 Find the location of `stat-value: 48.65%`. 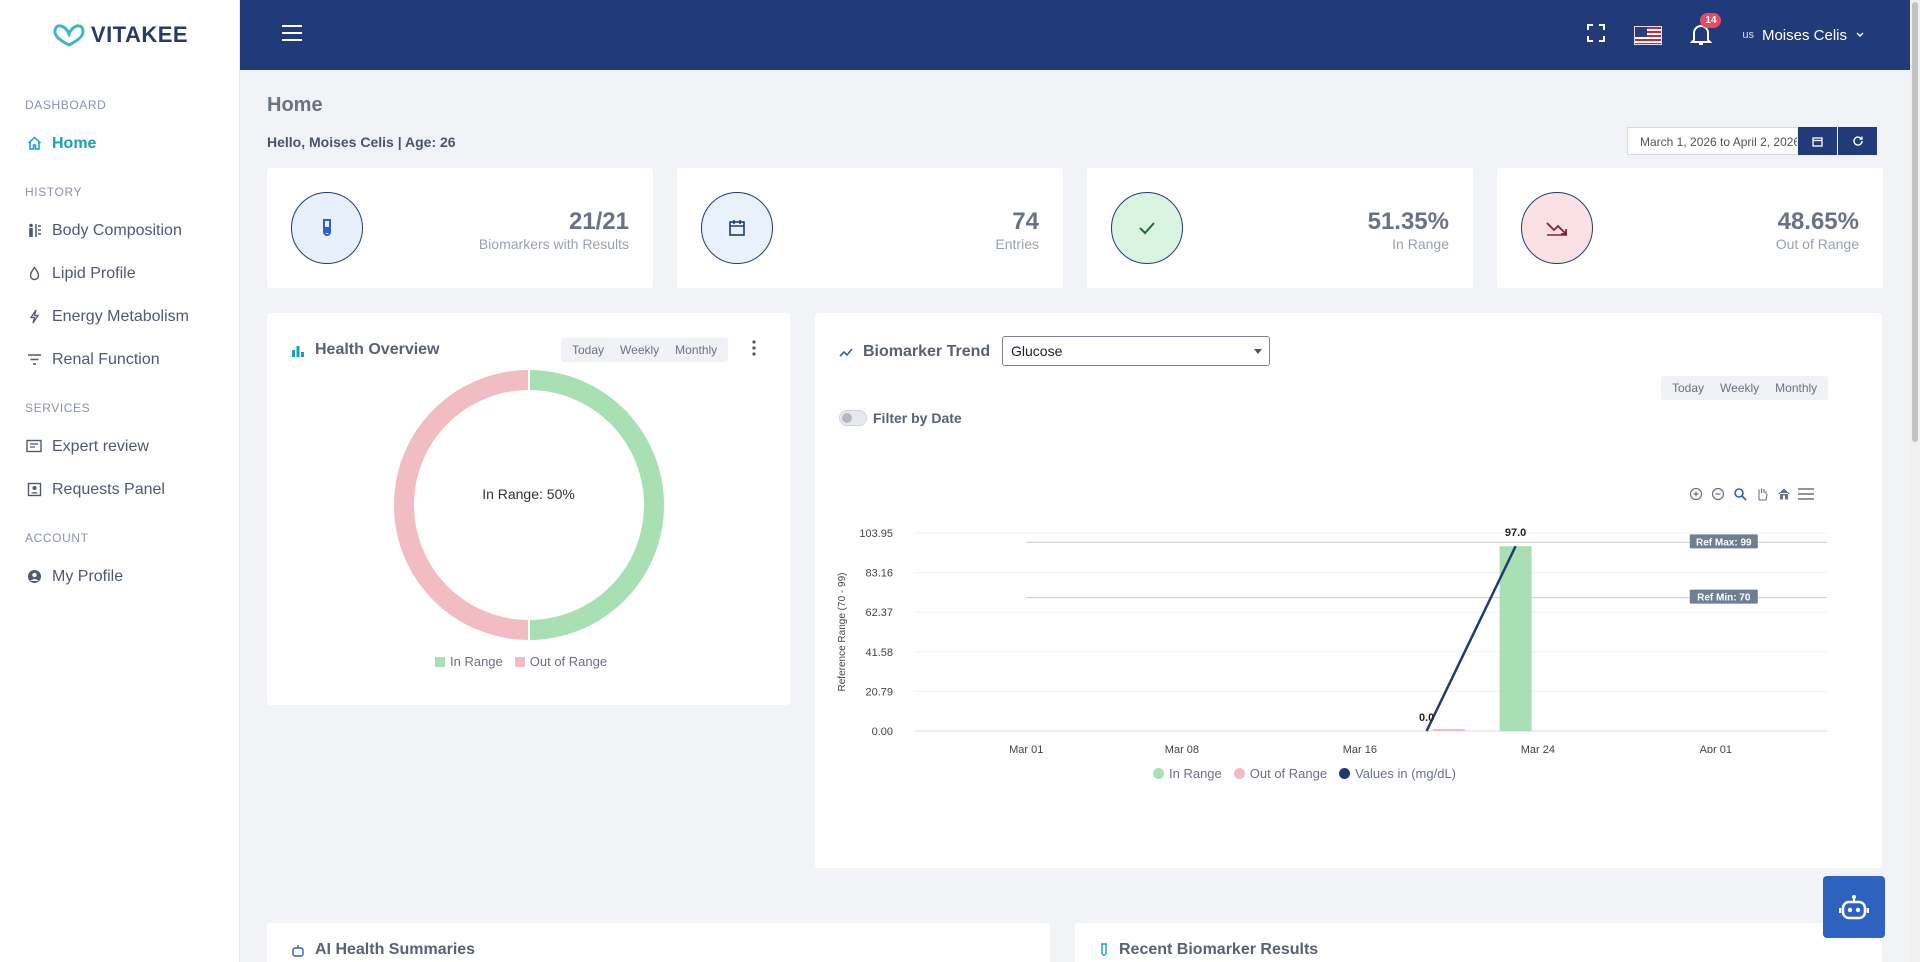

stat-value: 48.65% is located at coordinates (1818, 221).